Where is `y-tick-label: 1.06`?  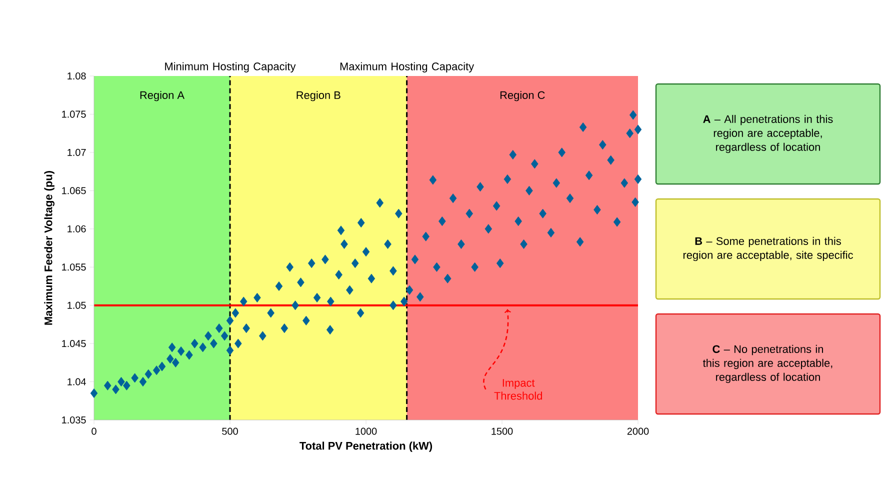 y-tick-label: 1.06 is located at coordinates (77, 228).